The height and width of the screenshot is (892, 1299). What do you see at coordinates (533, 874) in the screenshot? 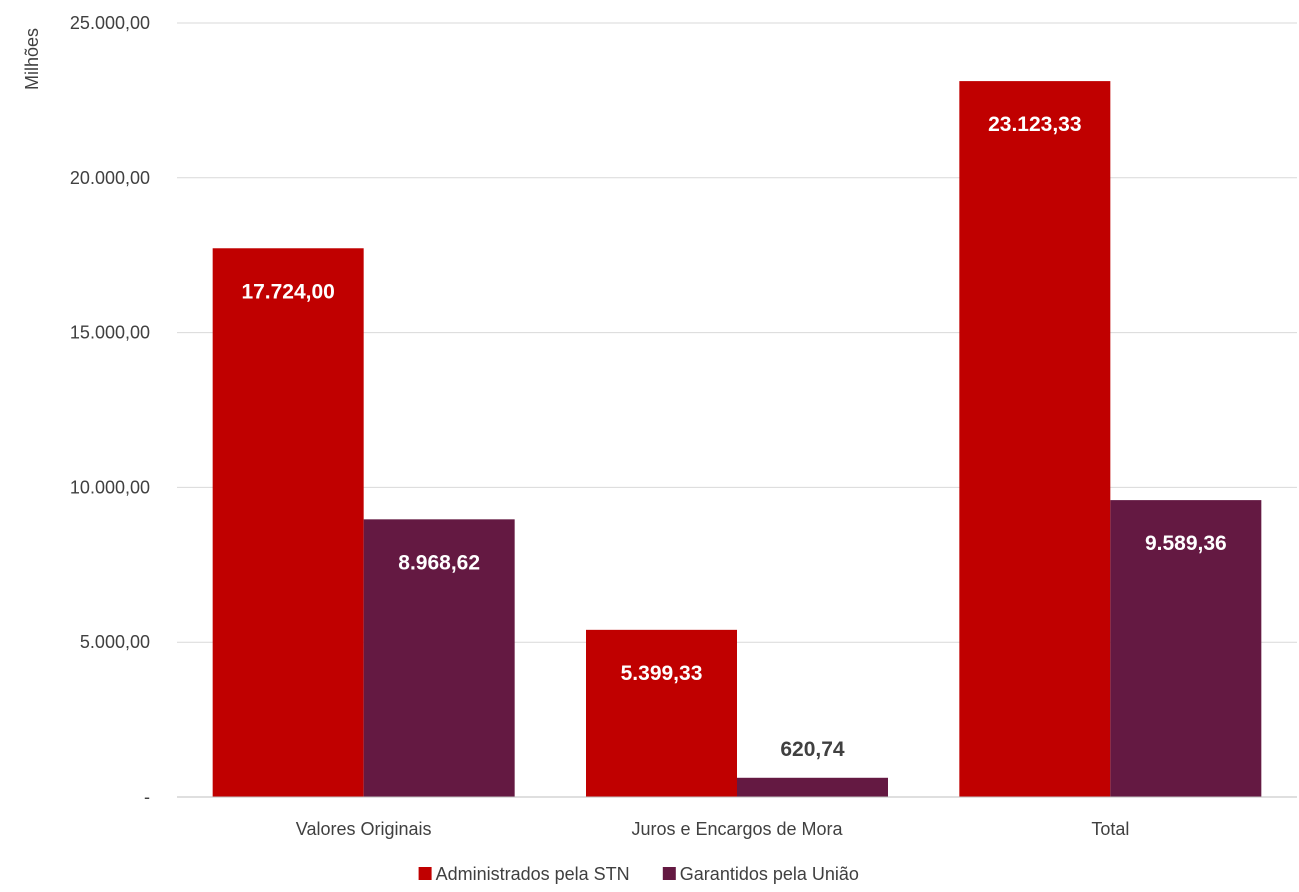
I see `legend-label: Administrados pela STN` at bounding box center [533, 874].